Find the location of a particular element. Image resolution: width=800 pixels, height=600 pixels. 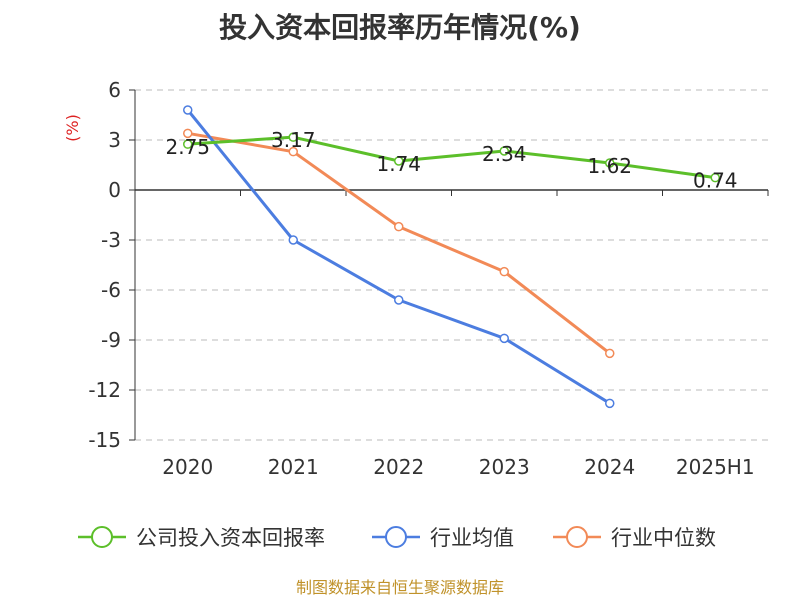

data-label: 2.75 is located at coordinates (187, 147).